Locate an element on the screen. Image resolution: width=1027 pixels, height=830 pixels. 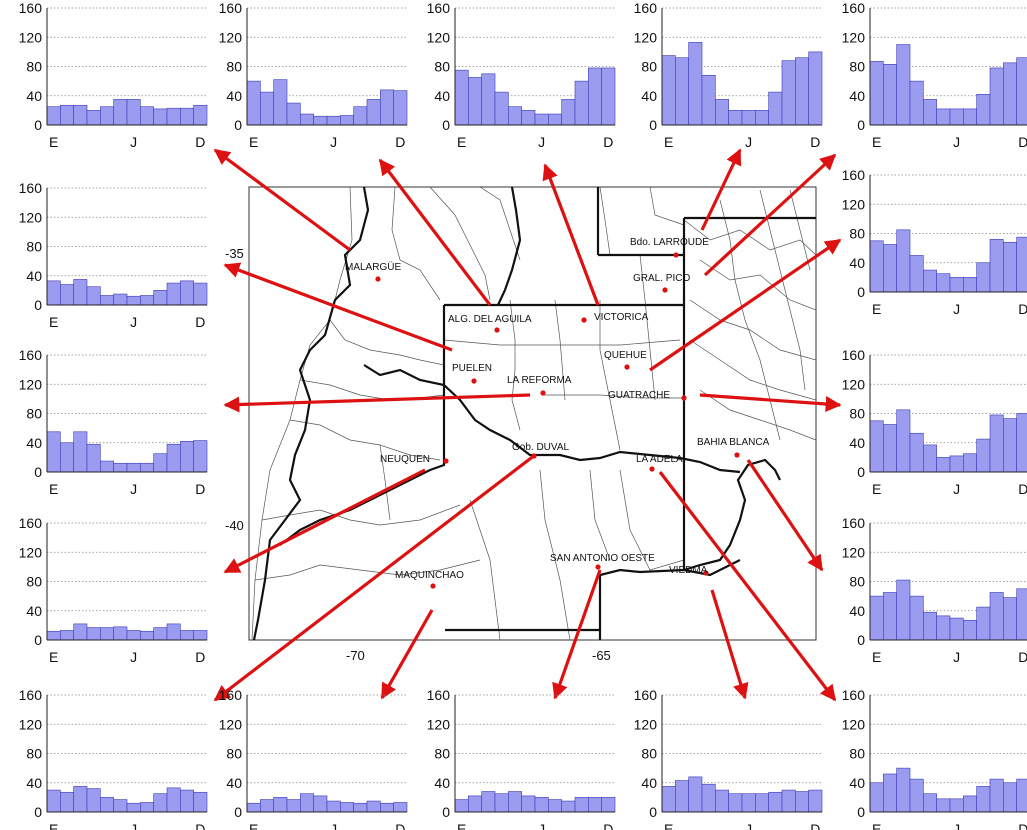
station-label: LA ADELA is located at coordinates (659, 459).